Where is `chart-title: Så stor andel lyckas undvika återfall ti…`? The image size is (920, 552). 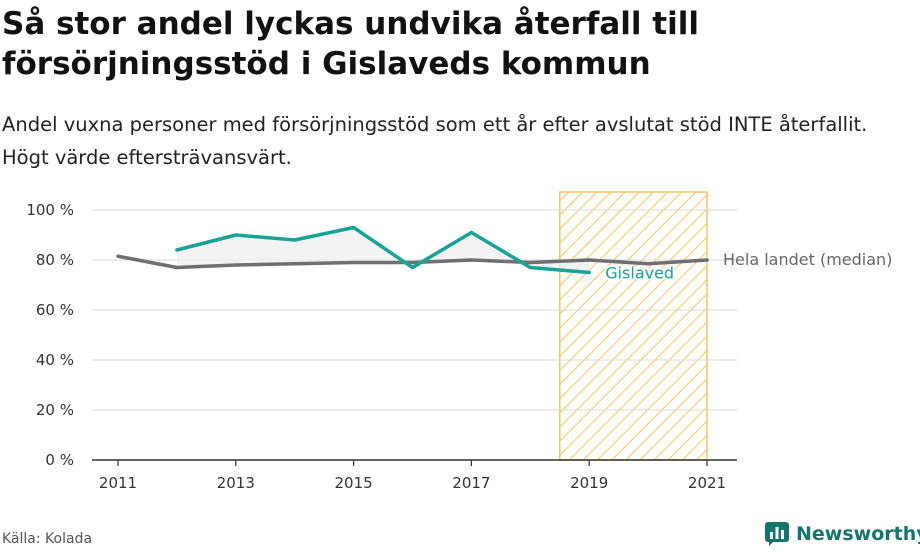 chart-title: Så stor andel lyckas undvika återfall ti… is located at coordinates (350, 44).